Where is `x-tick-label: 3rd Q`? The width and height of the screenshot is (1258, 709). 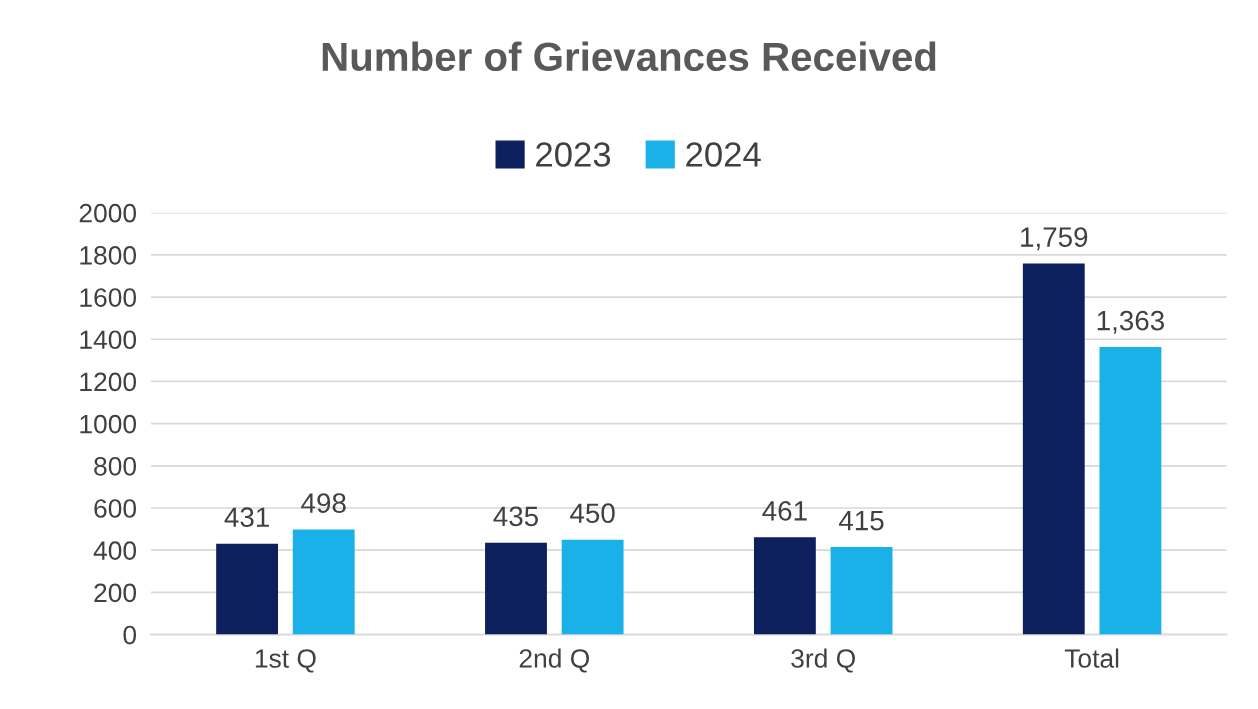
x-tick-label: 3rd Q is located at coordinates (823, 660).